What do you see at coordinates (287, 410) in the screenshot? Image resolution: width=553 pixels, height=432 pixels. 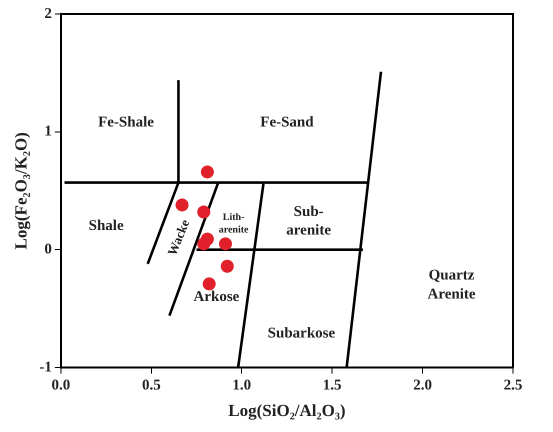 I see `x-axis-title: Log(SiO₂/Al₂O₃)` at bounding box center [287, 410].